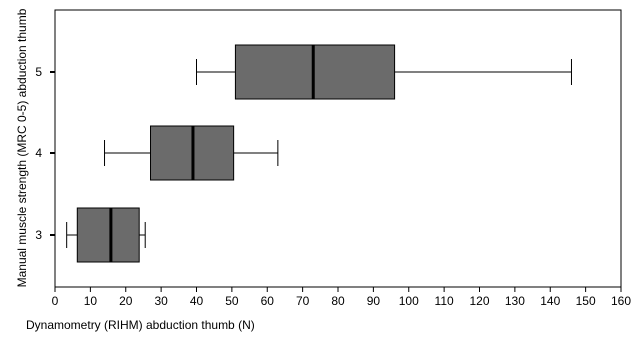  I want to click on x-tick-label: 30, so click(161, 301).